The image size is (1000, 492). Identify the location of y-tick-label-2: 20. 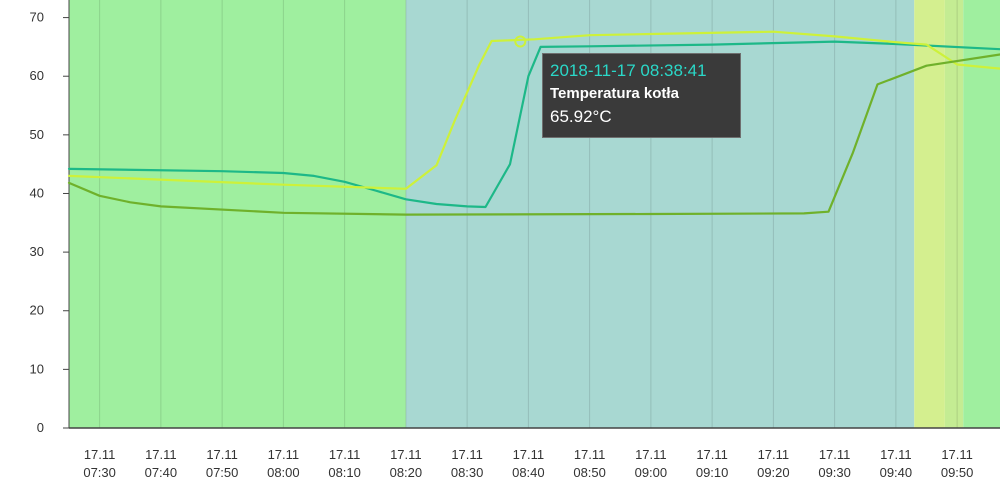
(37, 310).